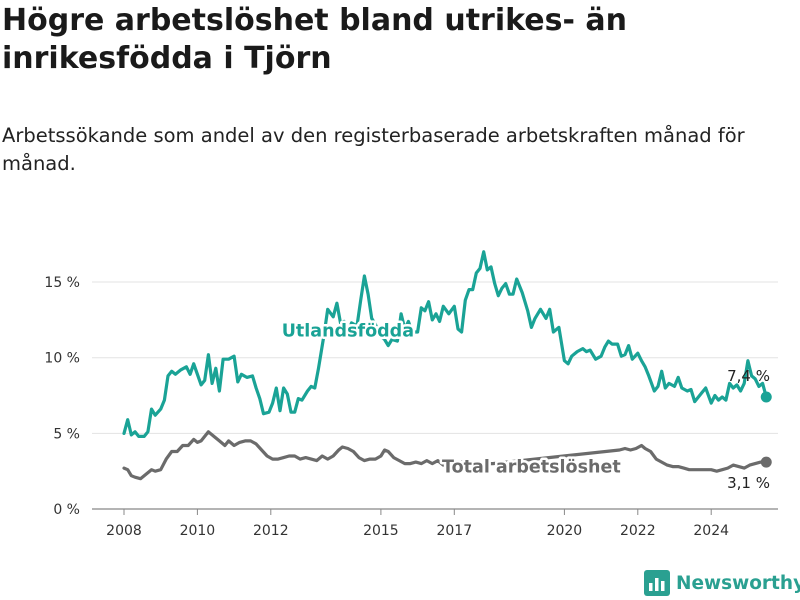 This screenshot has width=800, height=600. Describe the element at coordinates (711, 531) in the screenshot. I see `x-tick-label: 2024` at that location.